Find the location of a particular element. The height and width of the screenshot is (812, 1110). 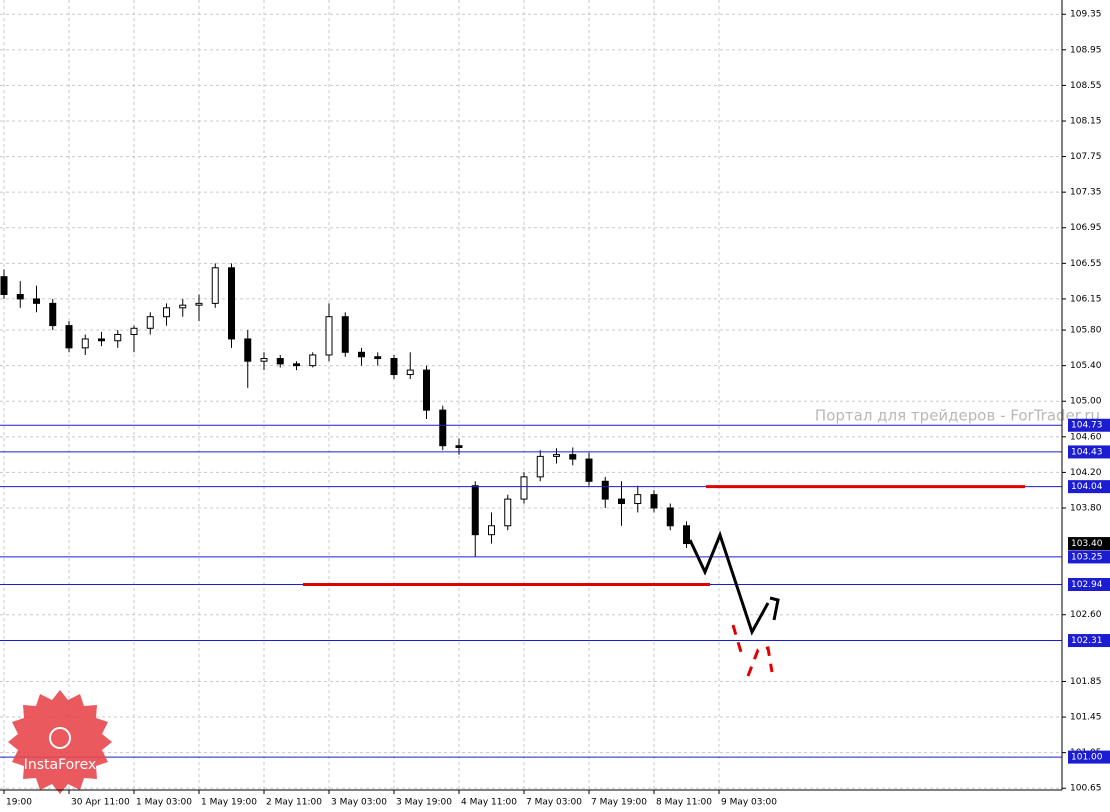

forecast-arrowhead is located at coordinates (774, 608).